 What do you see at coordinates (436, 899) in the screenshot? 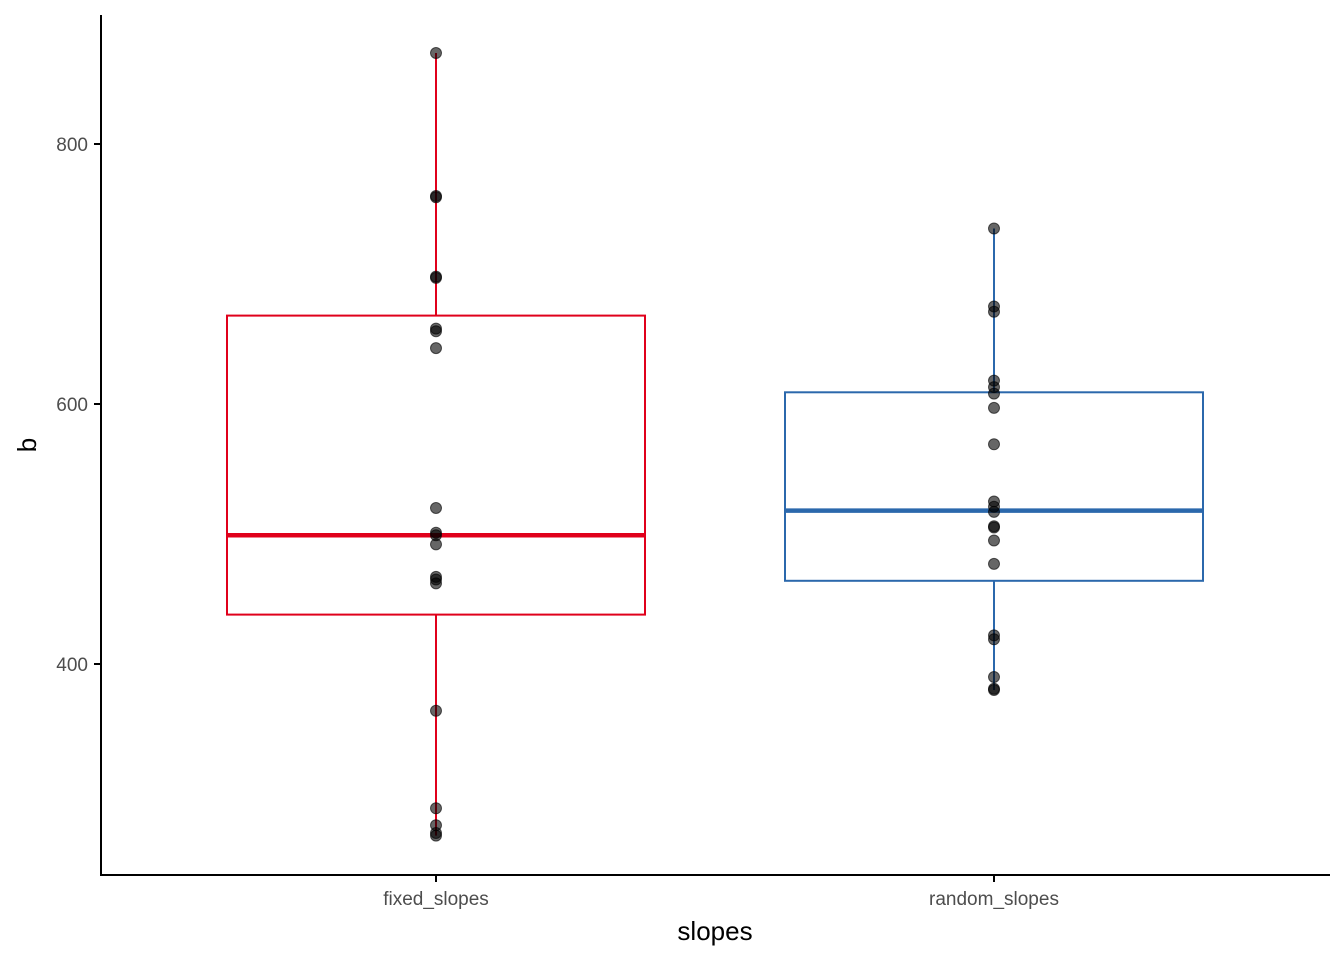
I see `x-tick-label: fixed_slopes` at bounding box center [436, 899].